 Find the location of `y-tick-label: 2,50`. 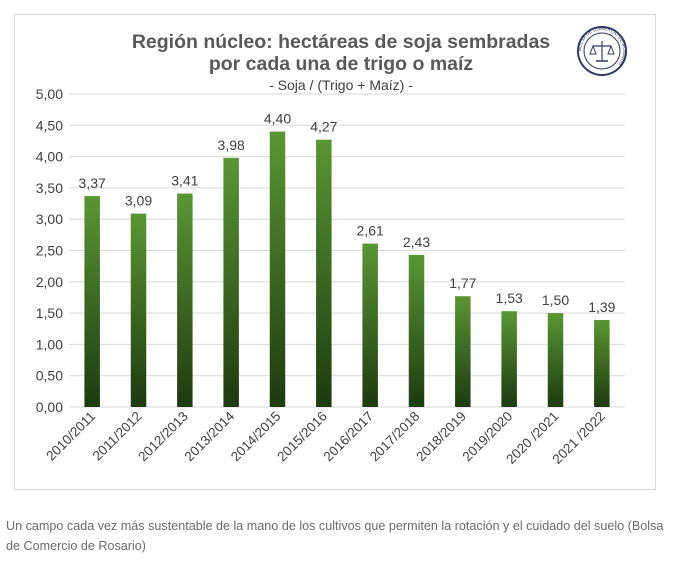

y-tick-label: 2,50 is located at coordinates (49, 251).